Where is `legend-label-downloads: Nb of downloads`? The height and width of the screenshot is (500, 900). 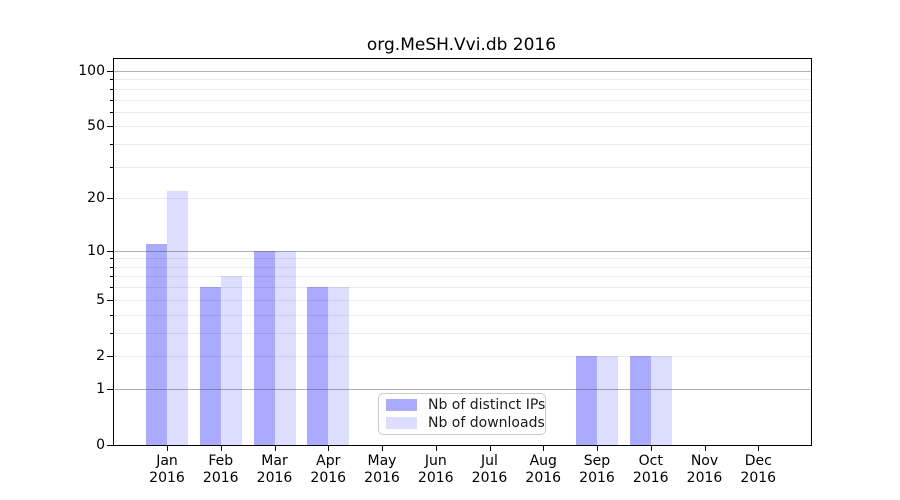
legend-label-downloads: Nb of downloads is located at coordinates (486, 423).